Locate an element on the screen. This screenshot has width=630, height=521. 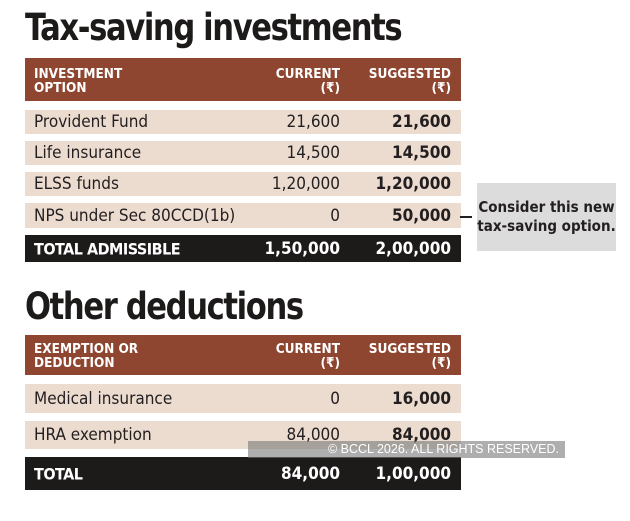
header-option: INVESTMENT OPTION is located at coordinates (78, 81).